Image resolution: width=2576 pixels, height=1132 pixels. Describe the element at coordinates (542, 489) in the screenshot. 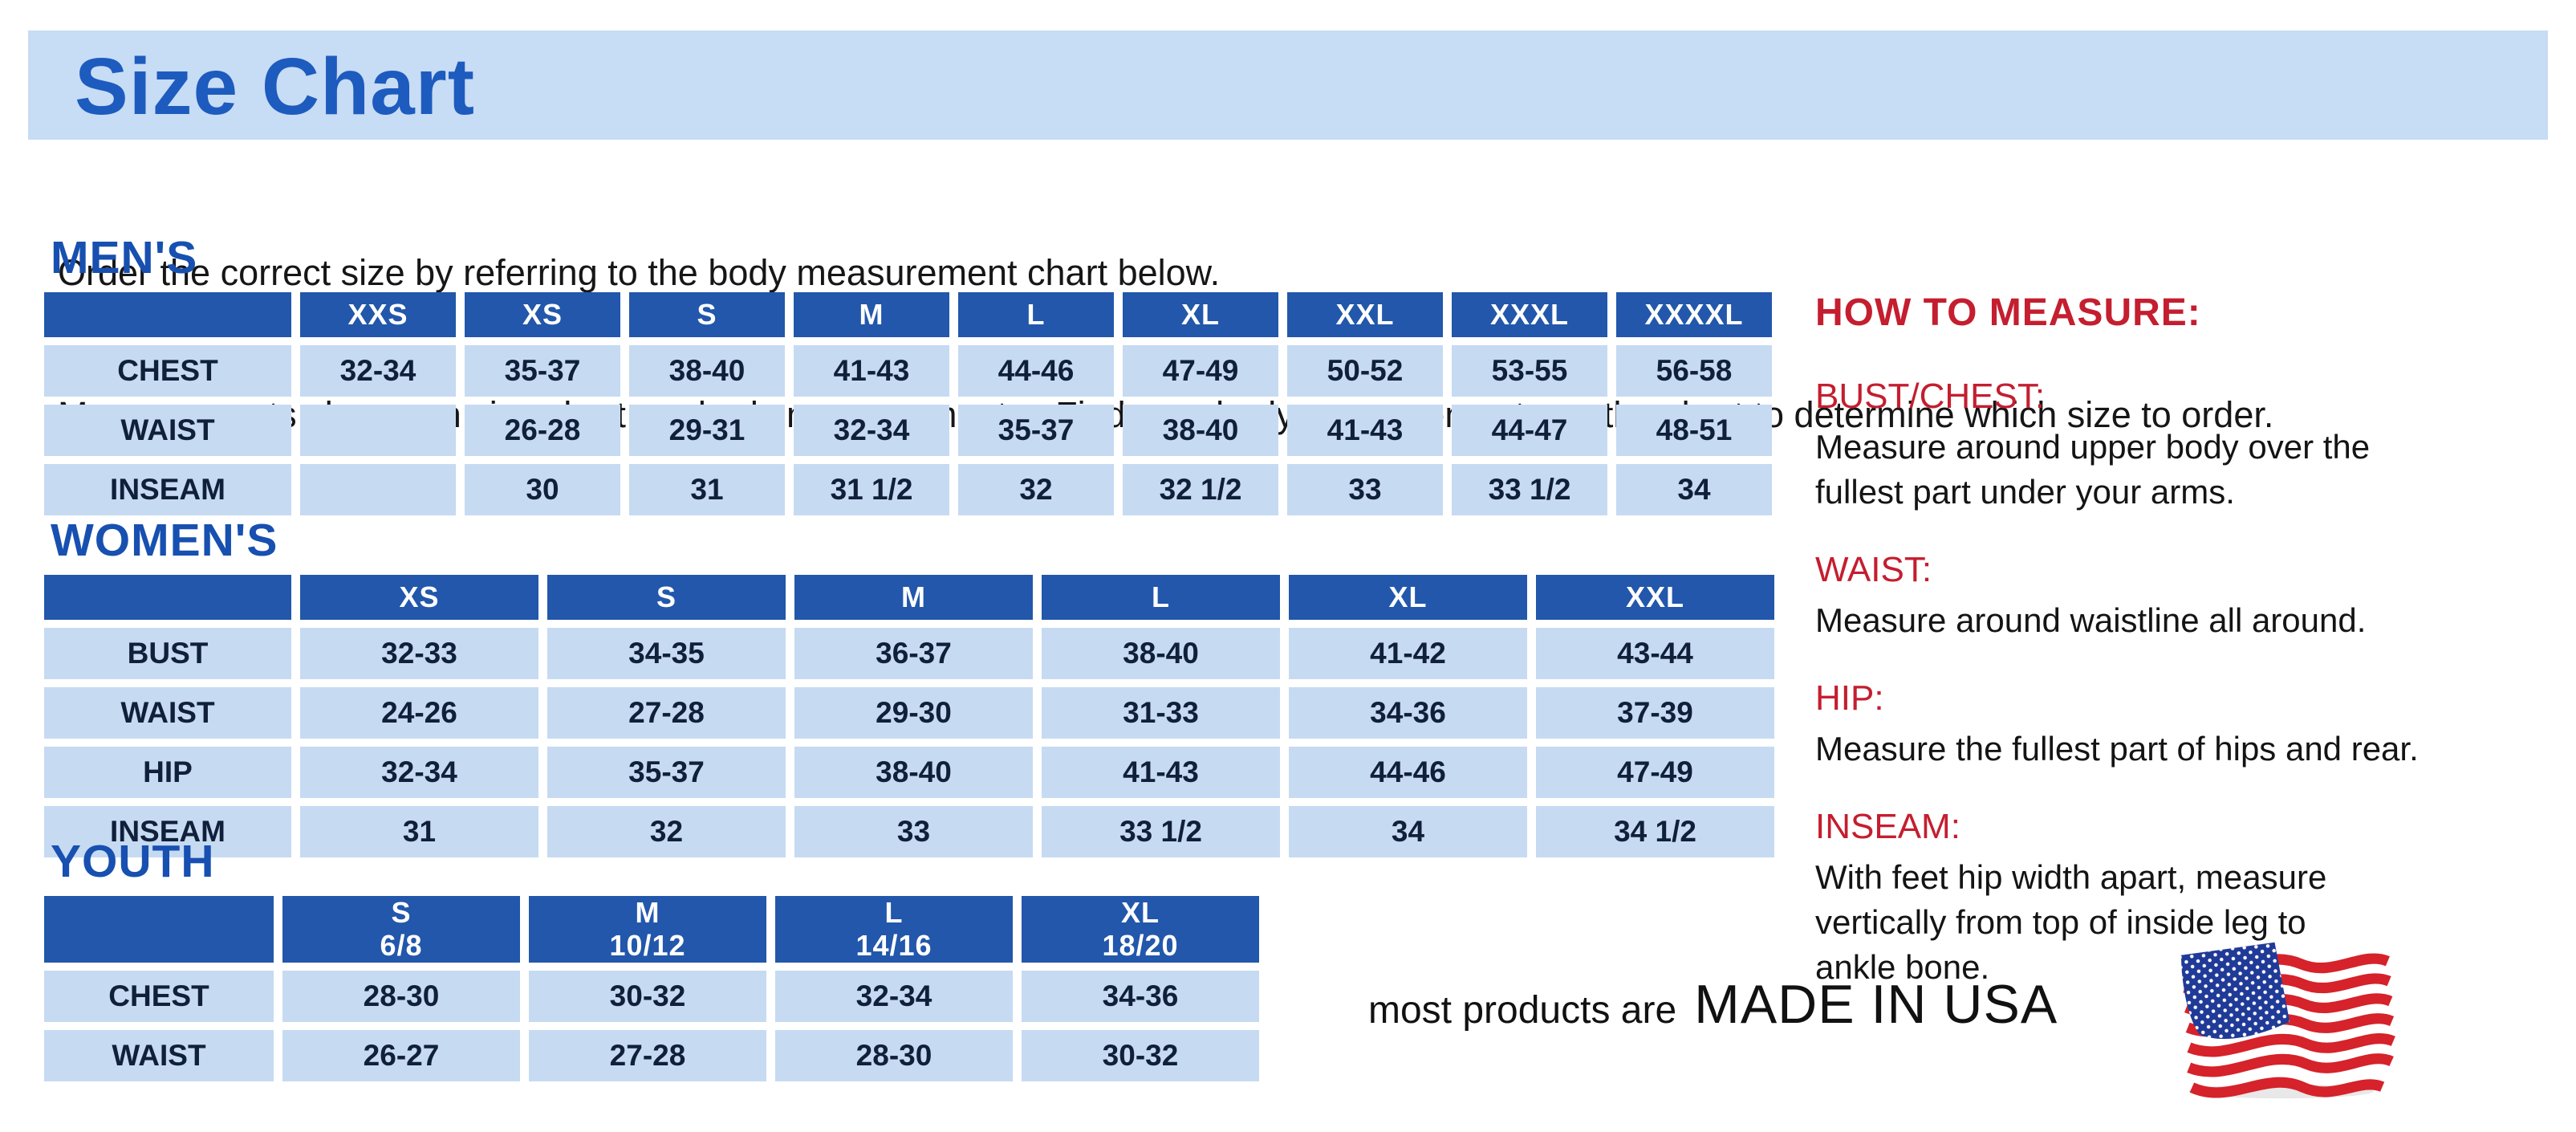

I see `size-cell: 30` at that location.